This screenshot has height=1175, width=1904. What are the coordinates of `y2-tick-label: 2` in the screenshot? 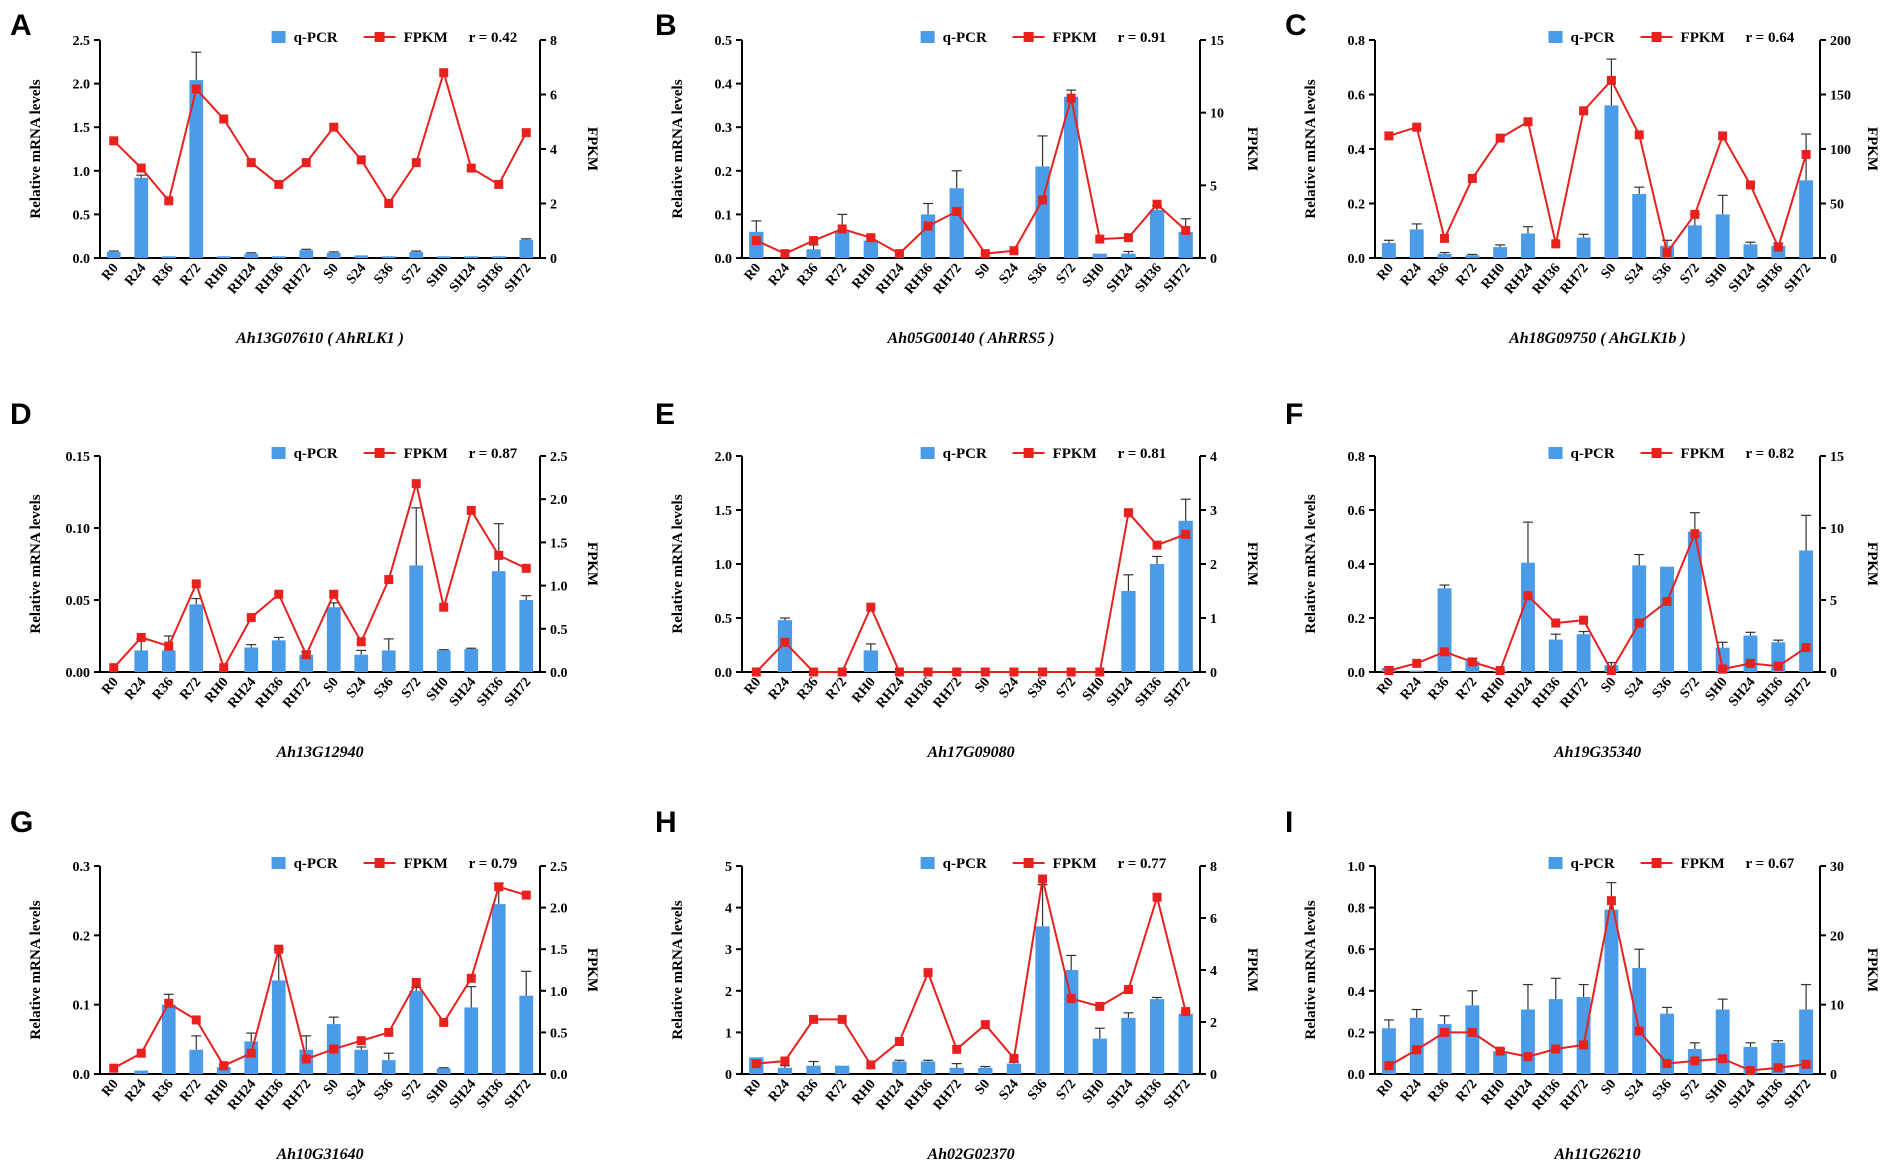 It's located at (553, 205).